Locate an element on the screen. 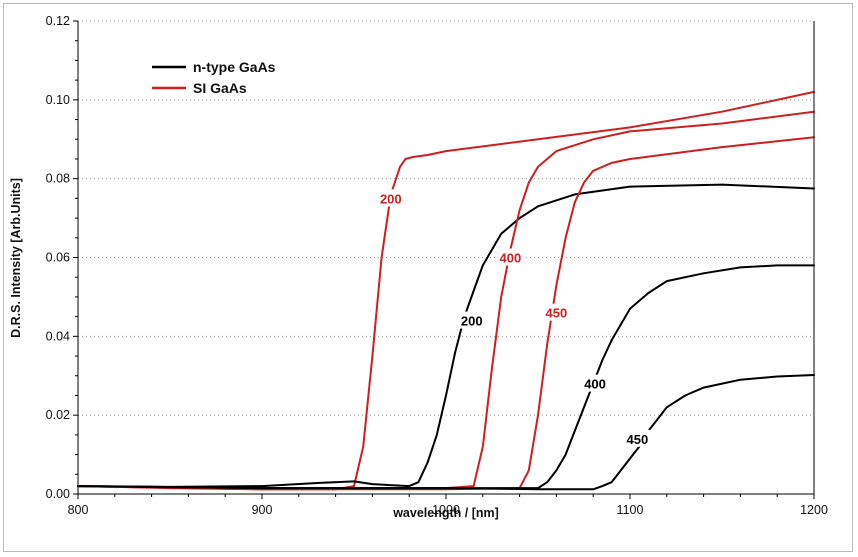 This screenshot has height=557, width=858. y-tick-label: 0.08 is located at coordinates (58, 179).